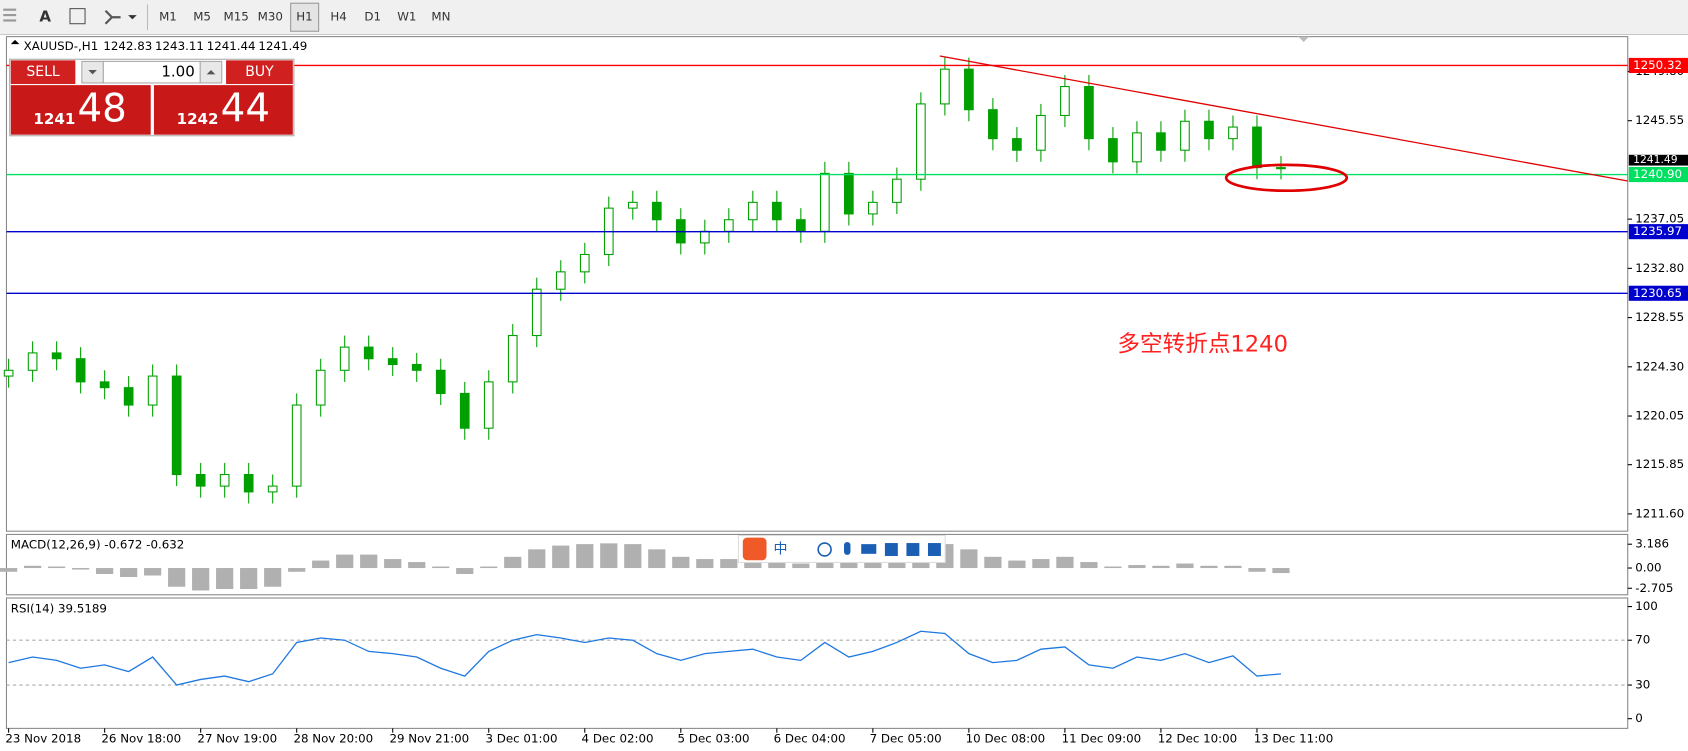  Describe the element at coordinates (141, 739) in the screenshot. I see `x-tick-label: 26 Nov 18:00` at that location.